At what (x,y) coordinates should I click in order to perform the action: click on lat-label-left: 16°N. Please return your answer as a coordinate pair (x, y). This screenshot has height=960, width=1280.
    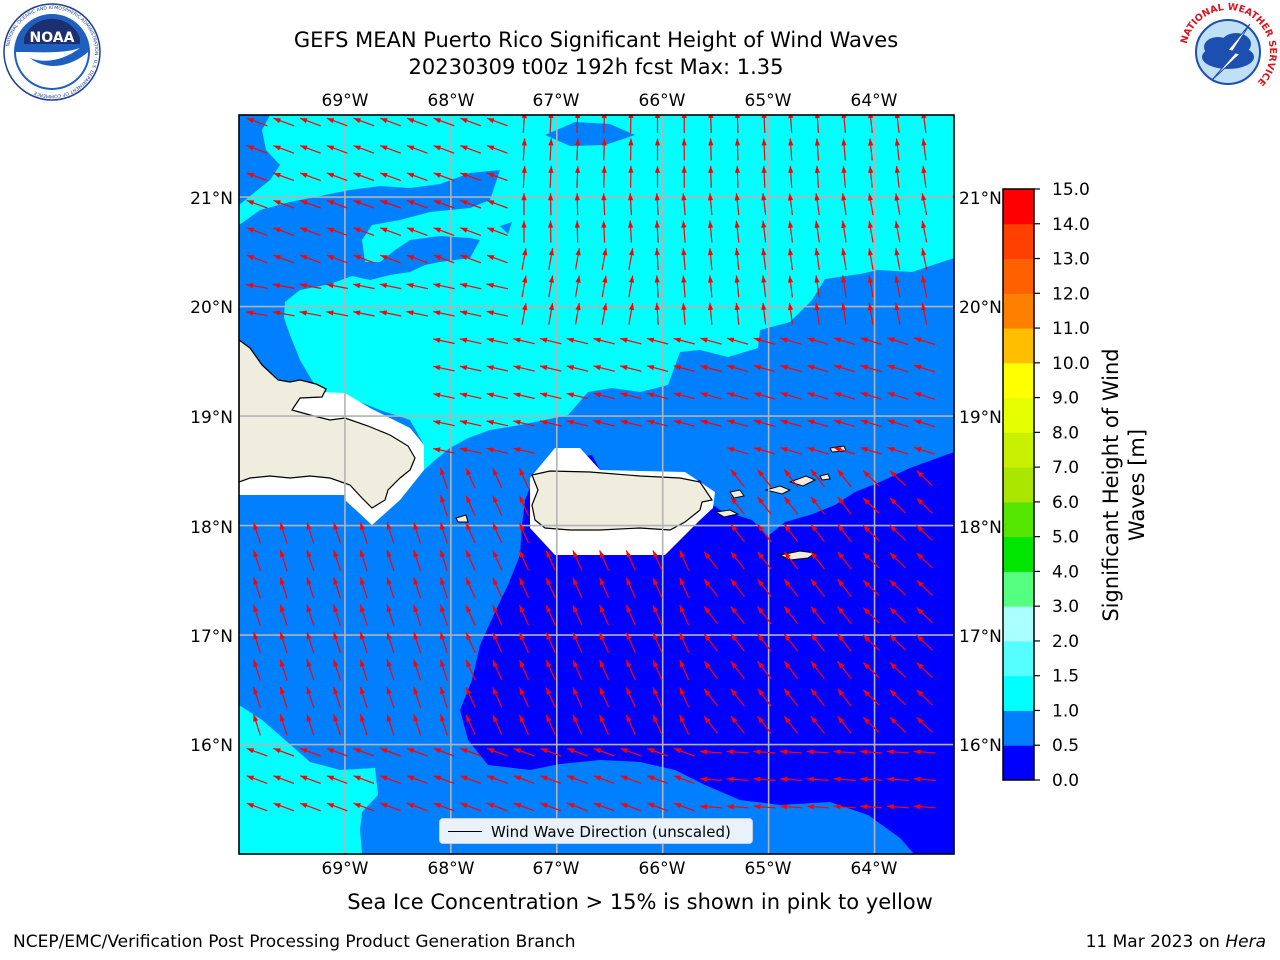
    Looking at the image, I should click on (211, 746).